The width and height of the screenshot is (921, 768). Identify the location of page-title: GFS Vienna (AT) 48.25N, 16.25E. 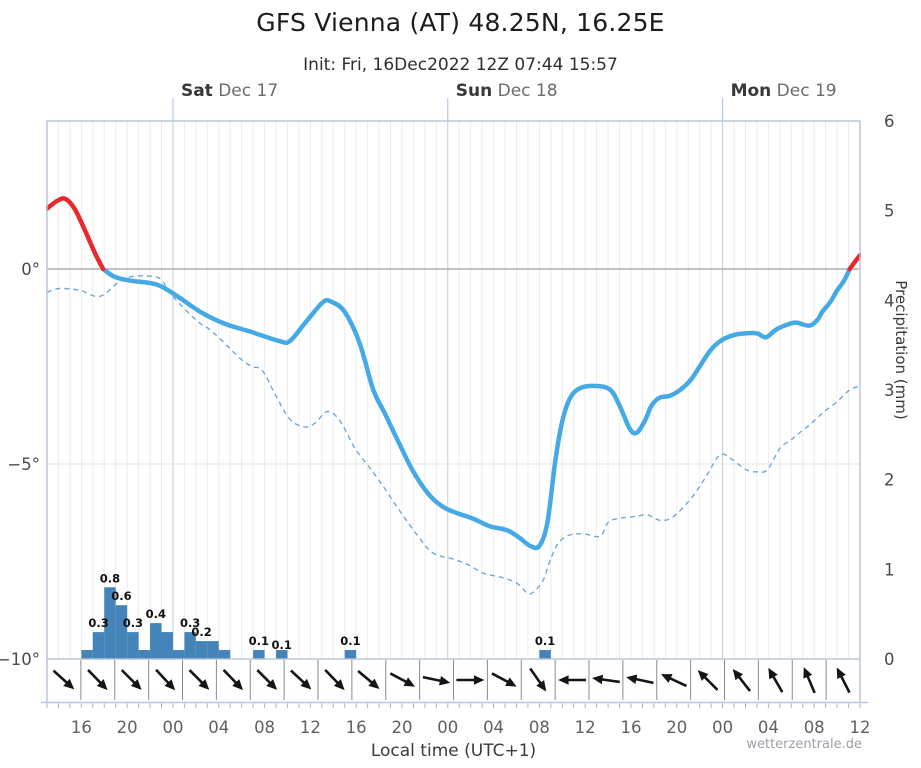
(460, 22).